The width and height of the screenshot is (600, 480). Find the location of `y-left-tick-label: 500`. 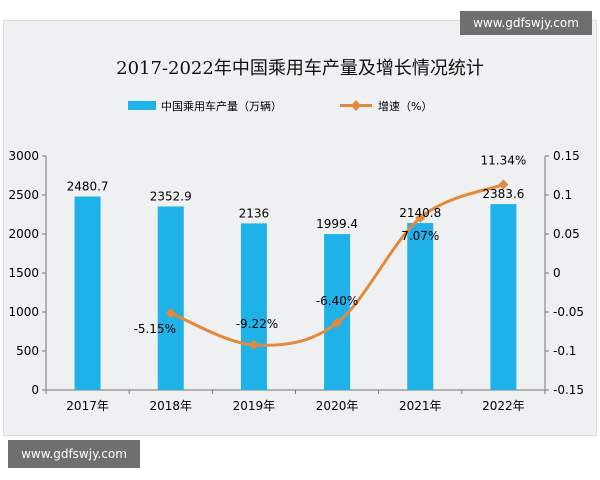

y-left-tick-label: 500 is located at coordinates (27, 351).